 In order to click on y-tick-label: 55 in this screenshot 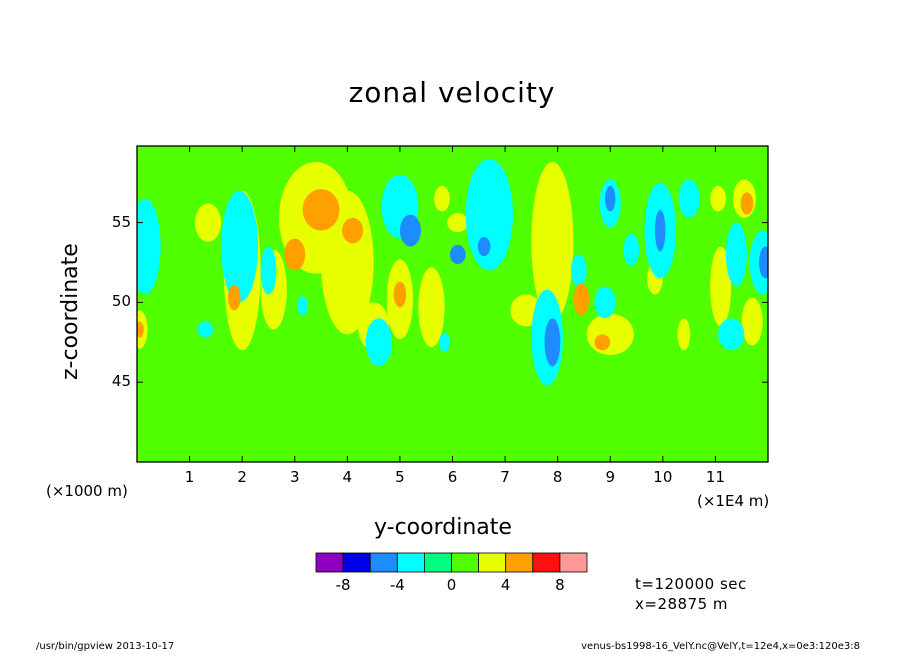, I will do `click(121, 221)`.